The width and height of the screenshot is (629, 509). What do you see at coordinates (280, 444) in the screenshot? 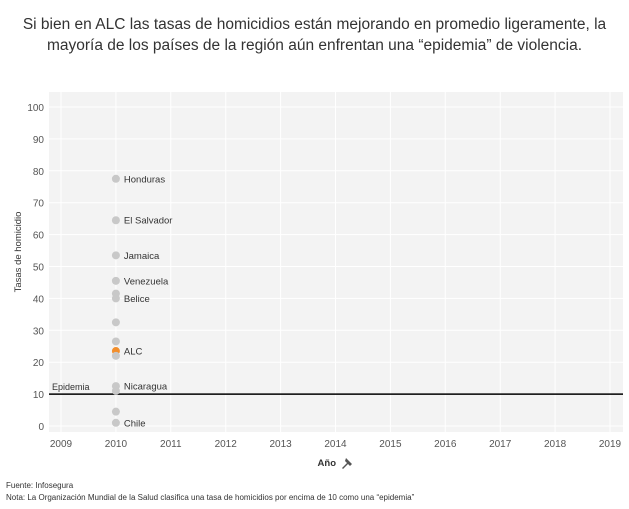
I see `x-tick-label: 2013` at bounding box center [280, 444].